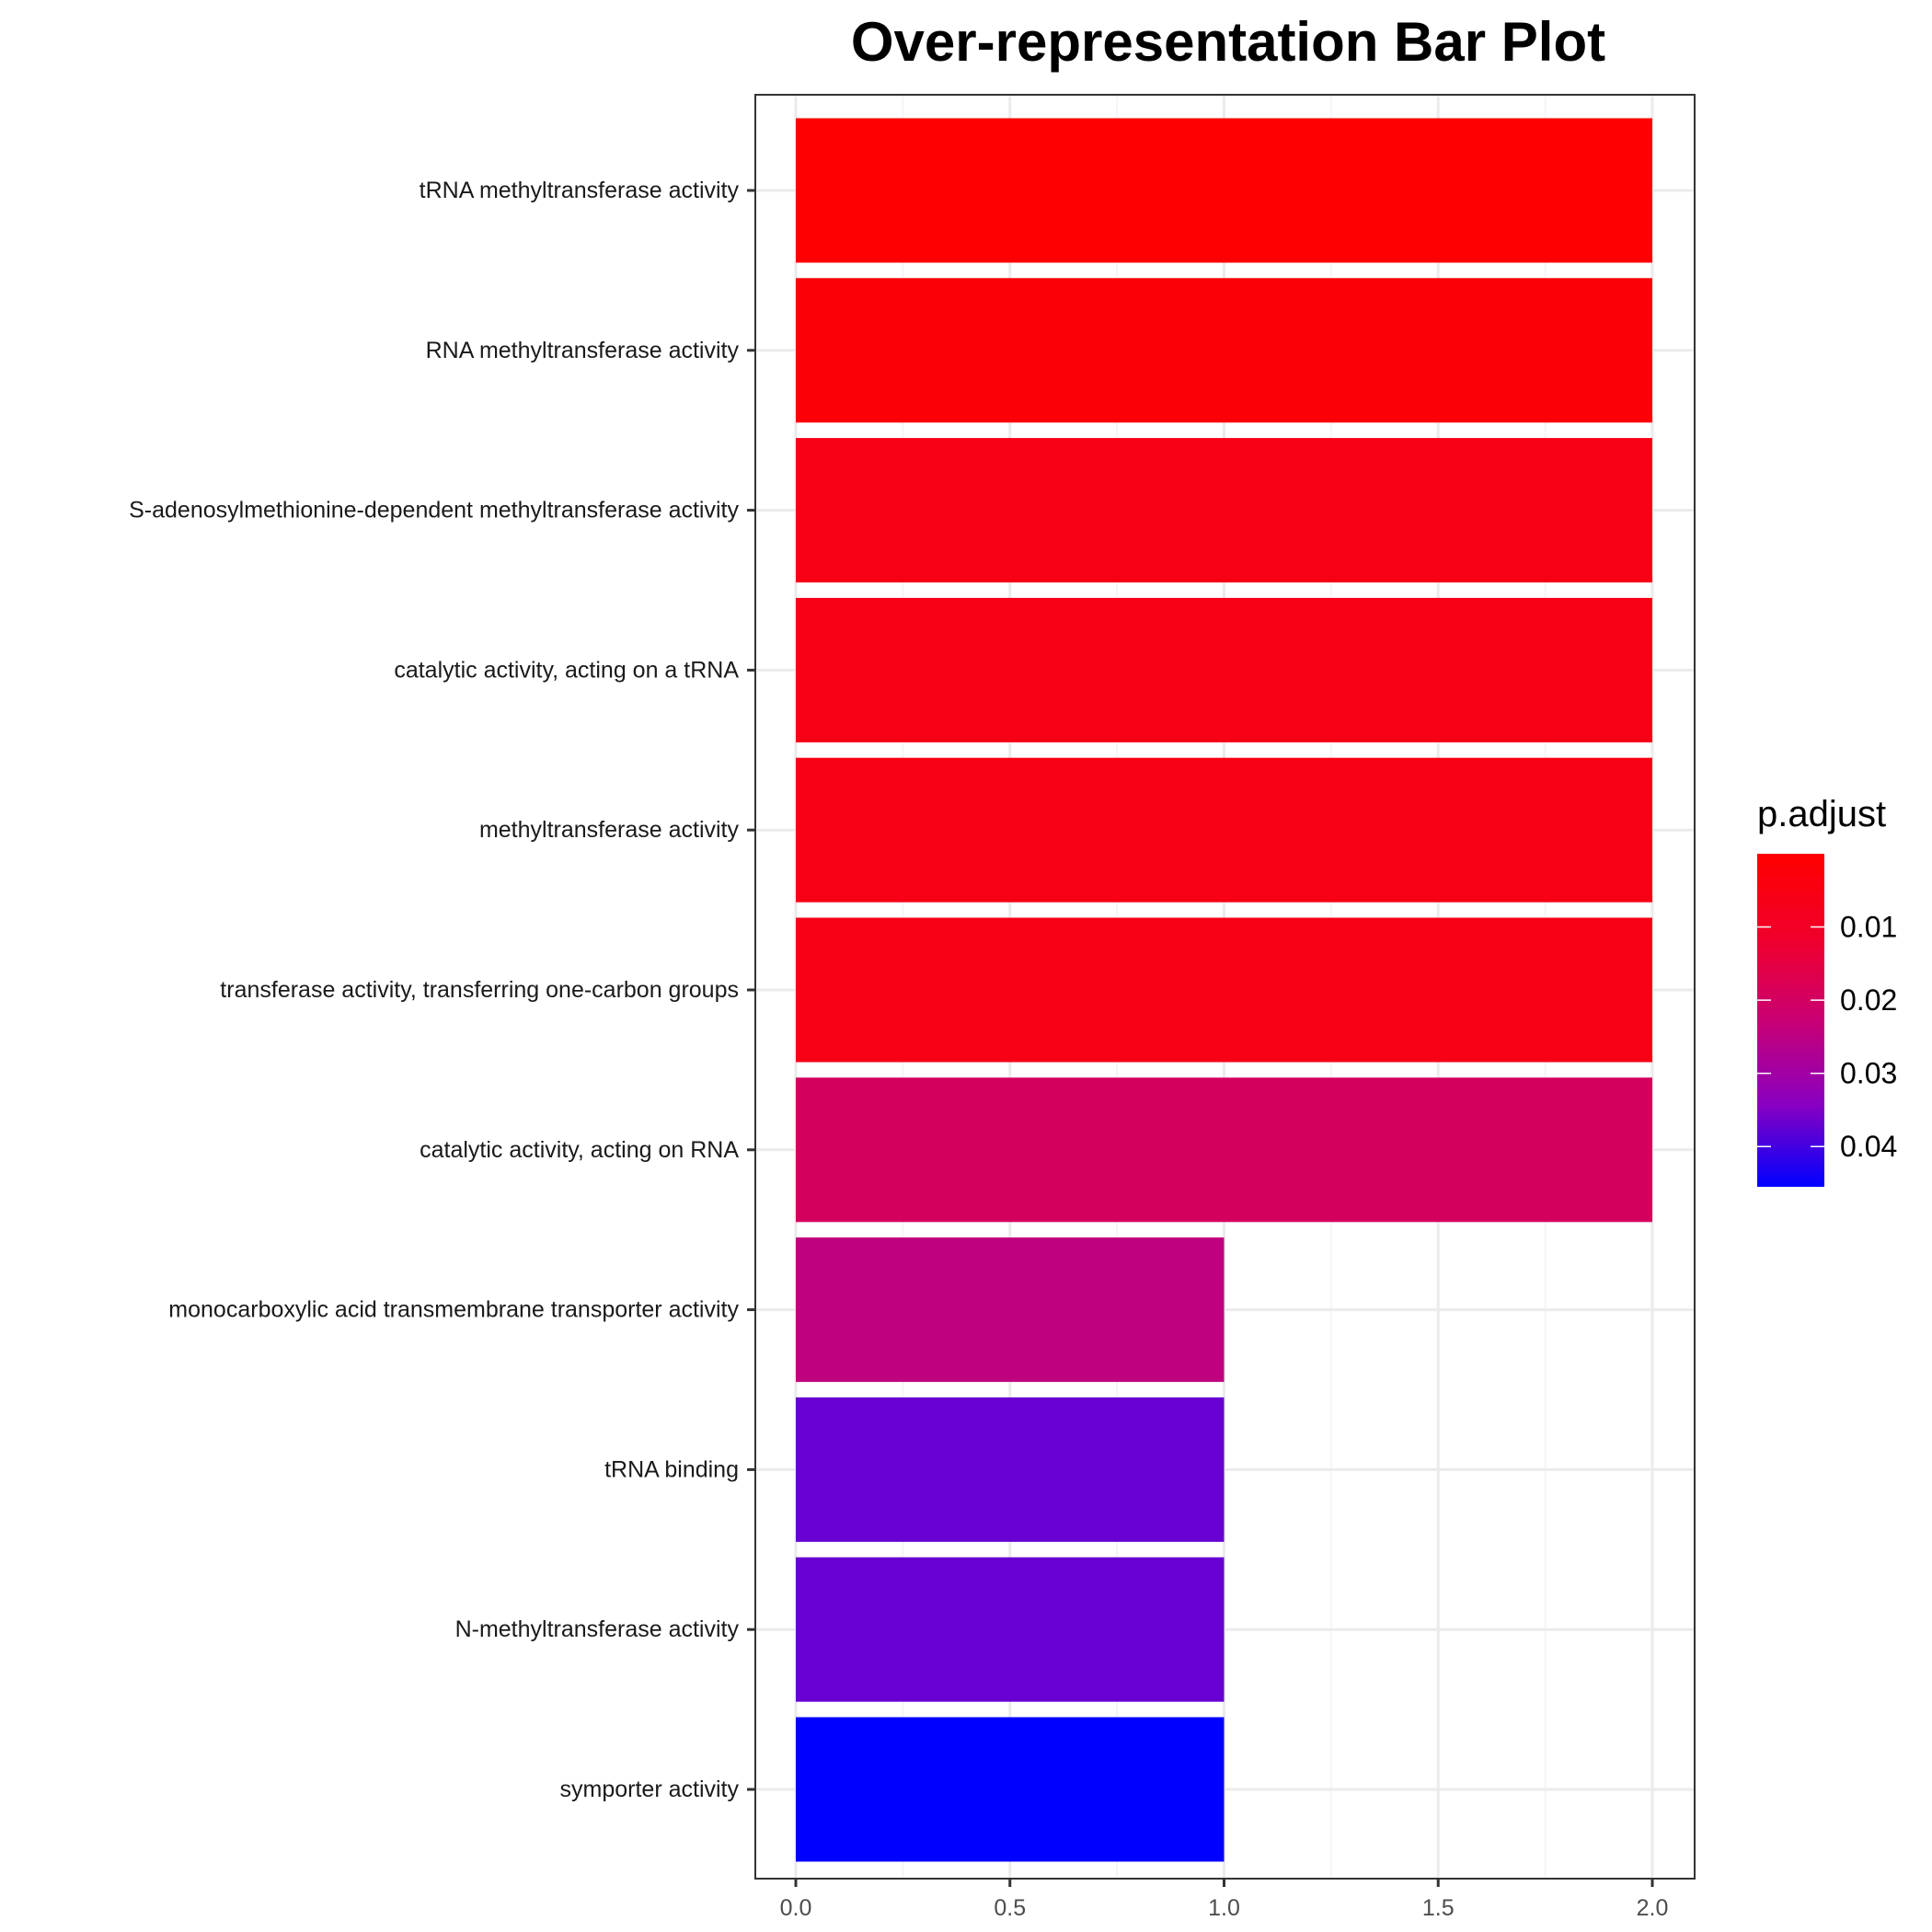 The height and width of the screenshot is (1932, 1932). I want to click on legend: p.adjust 0.01 0.02 0.03 0.04, so click(1827, 991).